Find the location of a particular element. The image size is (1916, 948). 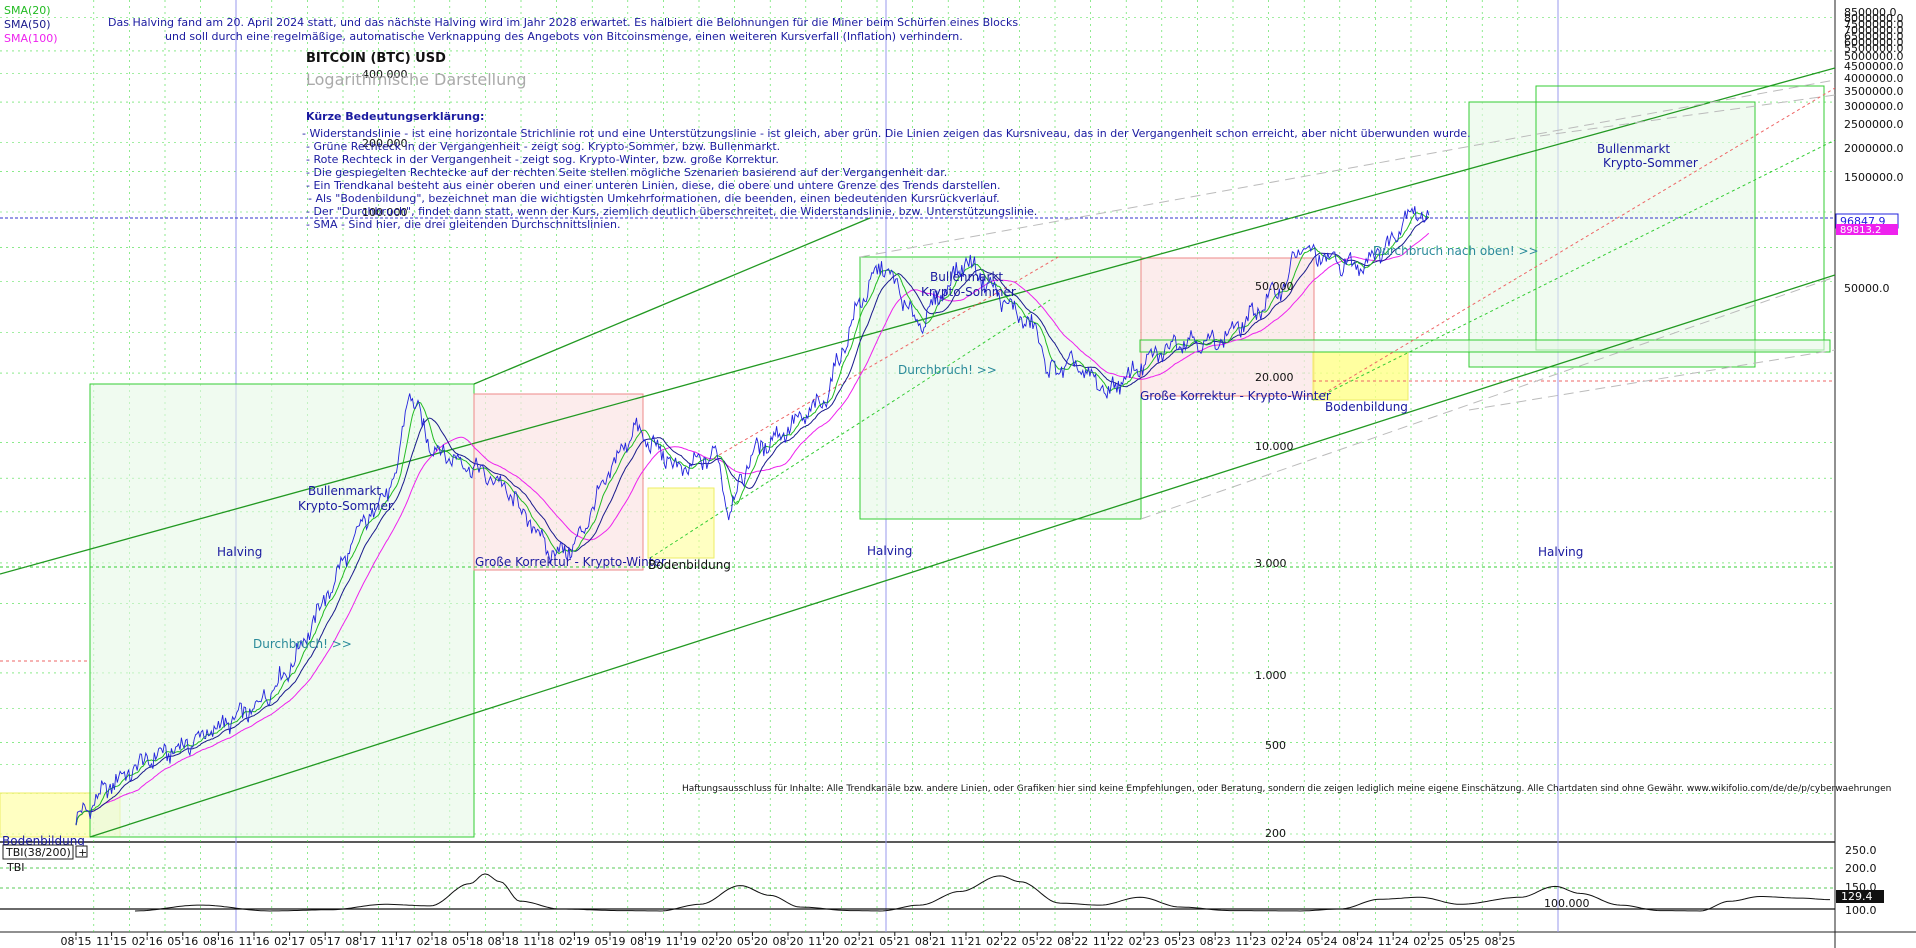

y-right-label: 7000000.0 is located at coordinates (1874, 30).